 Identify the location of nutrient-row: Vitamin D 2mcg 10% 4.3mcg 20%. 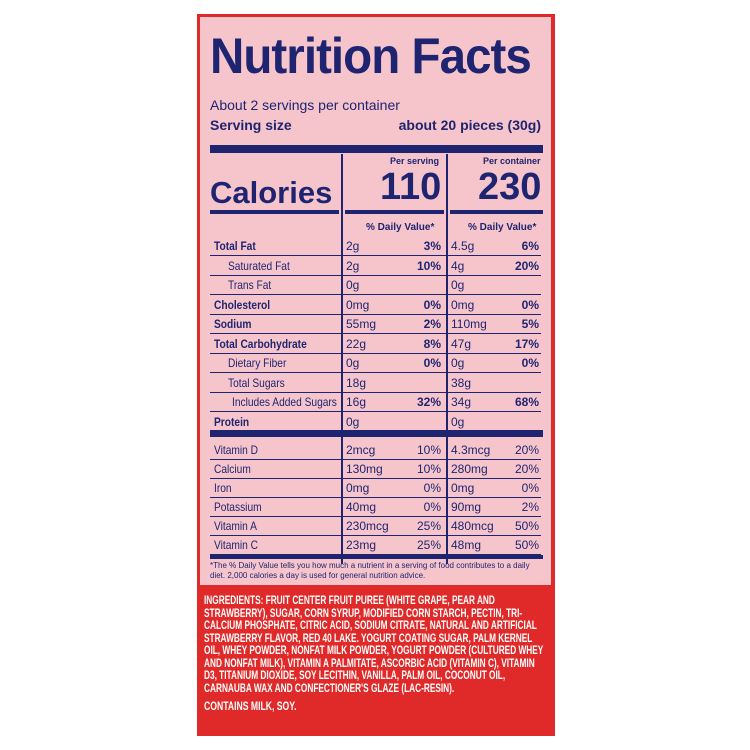
(375, 450).